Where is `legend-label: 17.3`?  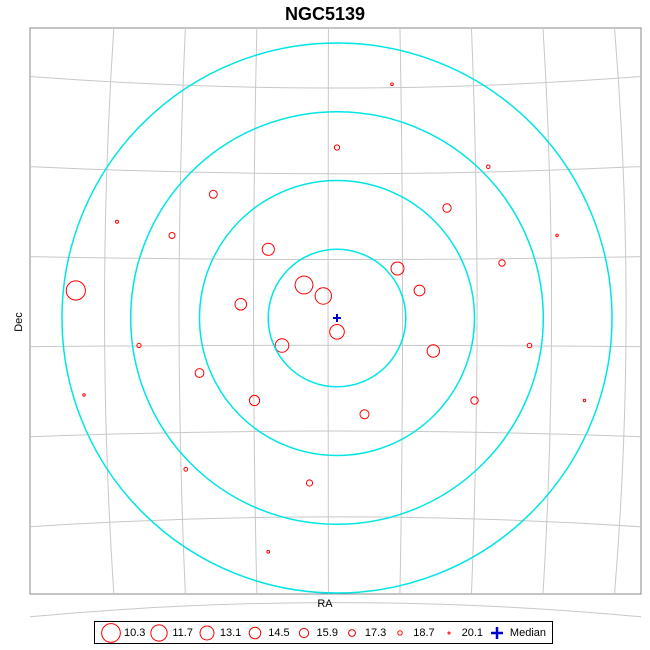
legend-label: 17.3 is located at coordinates (375, 632).